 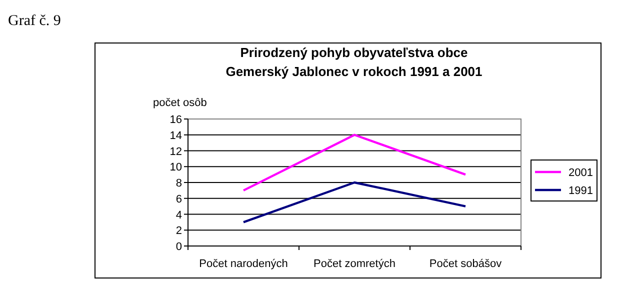 I want to click on y-tick-label: 8, so click(x=179, y=184).